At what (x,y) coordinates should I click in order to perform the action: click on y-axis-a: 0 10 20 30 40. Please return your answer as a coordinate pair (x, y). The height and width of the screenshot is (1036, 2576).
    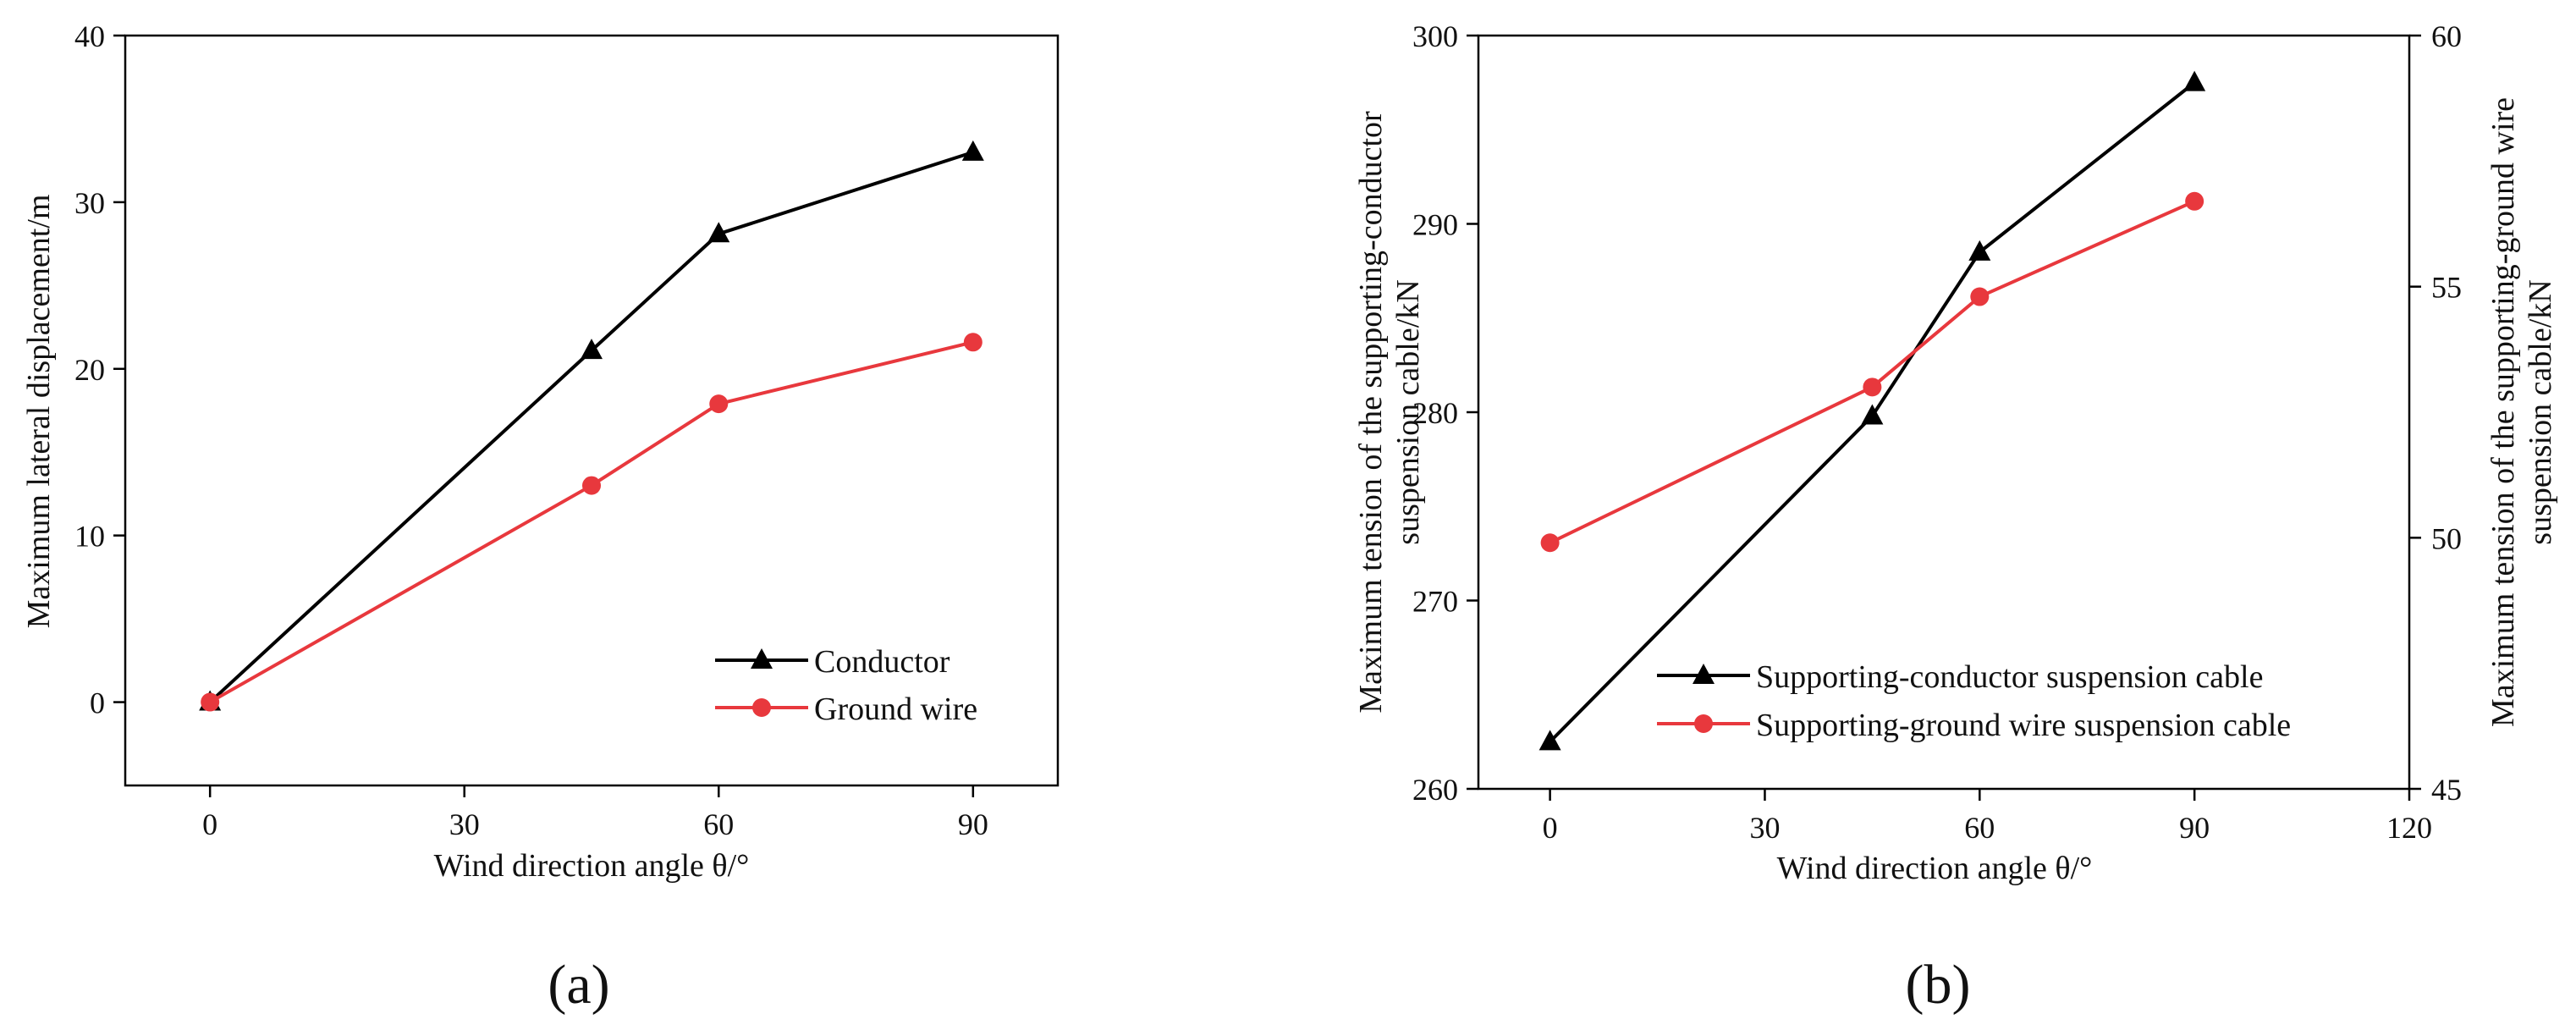
    Looking at the image, I should click on (99, 369).